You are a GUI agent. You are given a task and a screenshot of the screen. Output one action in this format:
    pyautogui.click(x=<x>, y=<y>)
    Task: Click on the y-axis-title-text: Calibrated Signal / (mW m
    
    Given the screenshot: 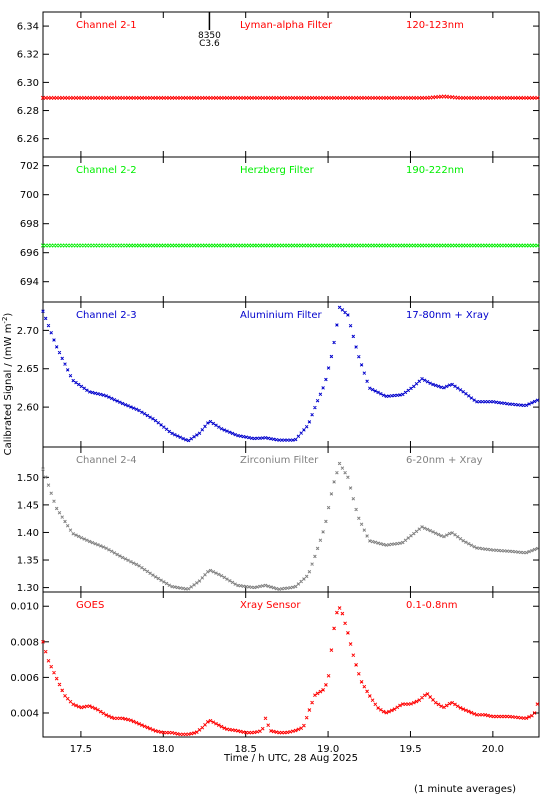 What is the action you would take?
    pyautogui.click(x=8, y=390)
    